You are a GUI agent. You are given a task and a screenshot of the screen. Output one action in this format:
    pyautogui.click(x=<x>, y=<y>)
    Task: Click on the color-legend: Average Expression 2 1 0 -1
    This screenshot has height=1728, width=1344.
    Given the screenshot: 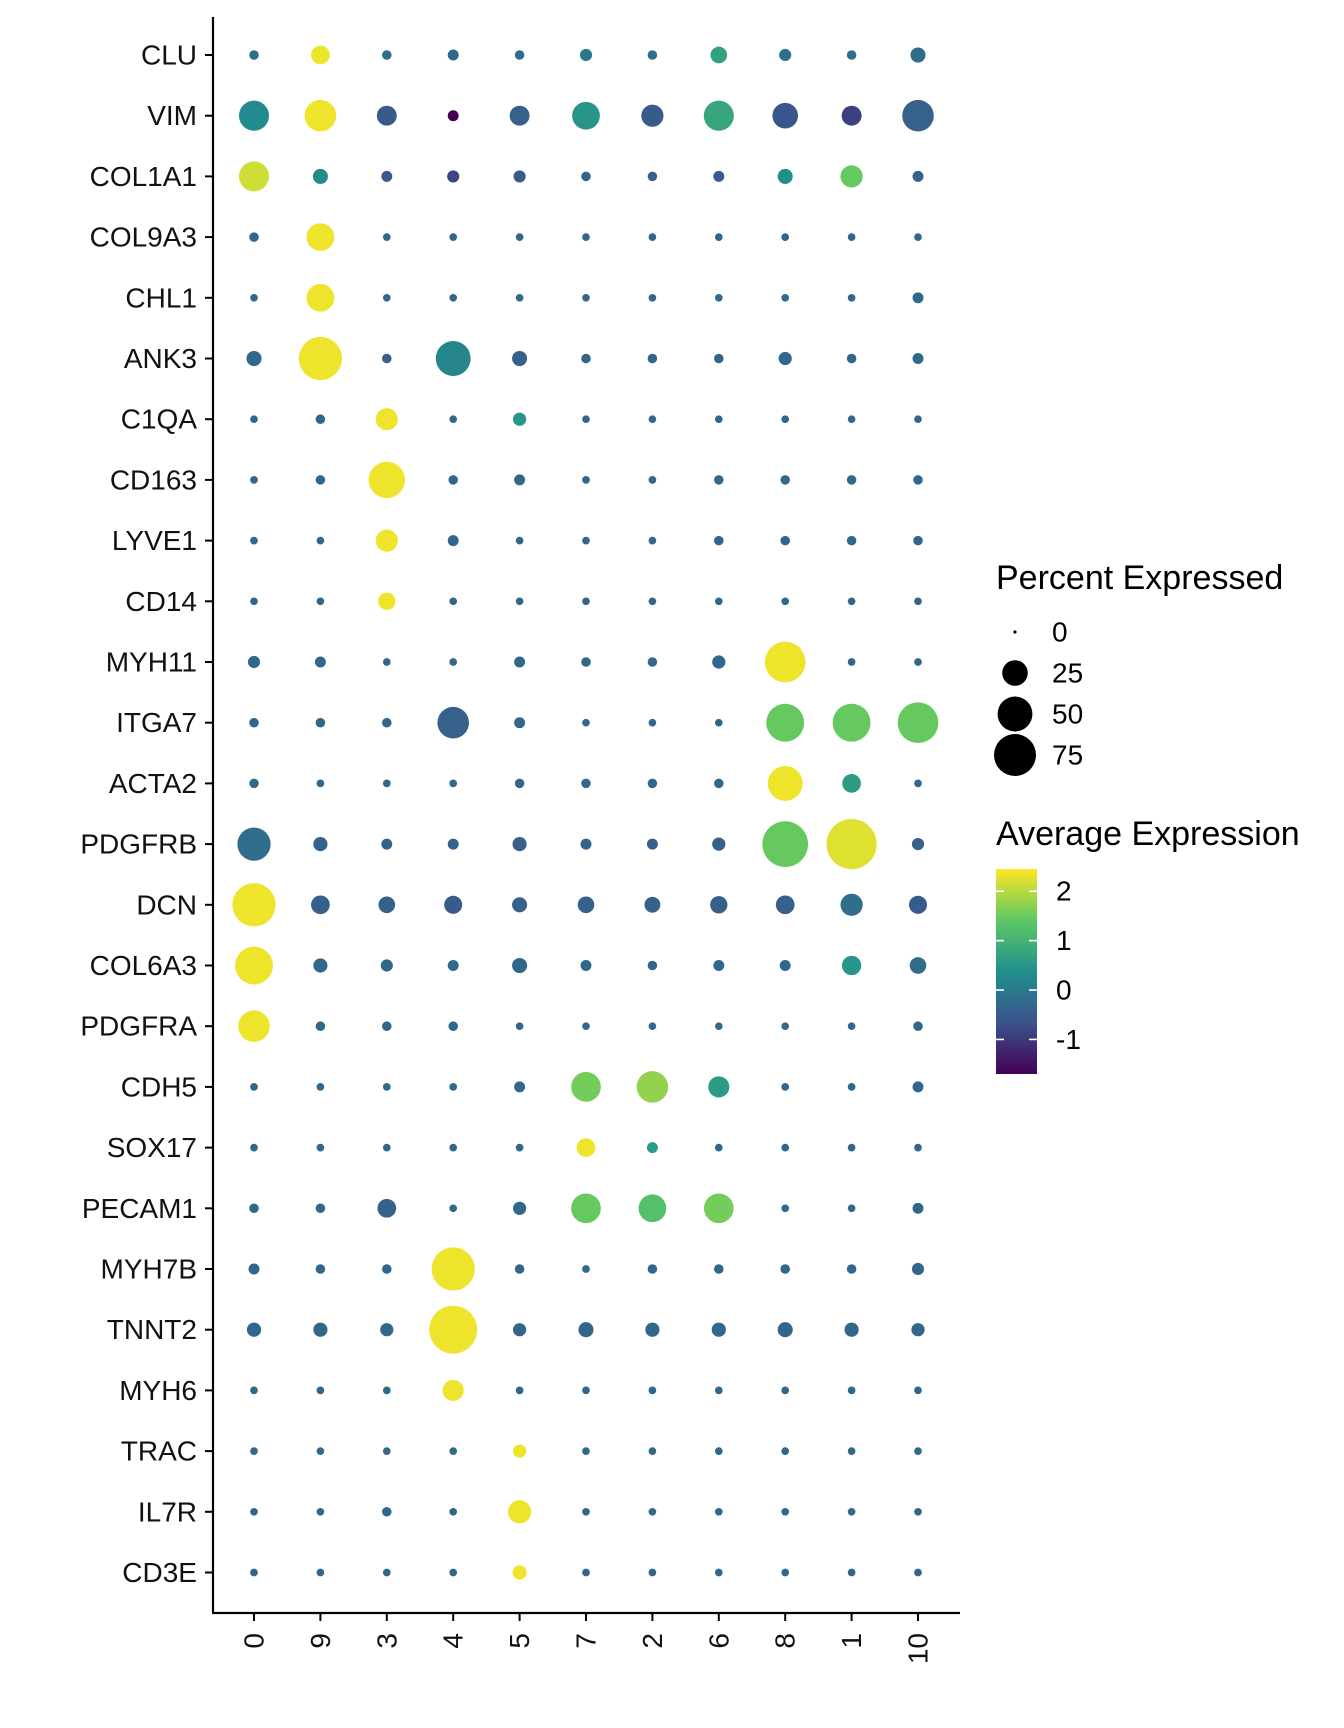 What is the action you would take?
    pyautogui.click(x=1148, y=944)
    